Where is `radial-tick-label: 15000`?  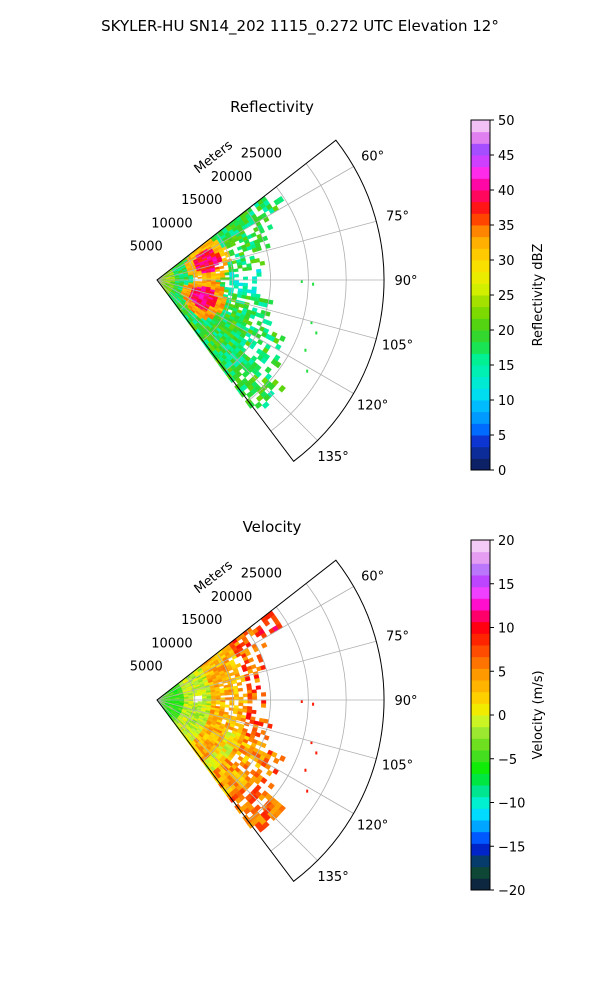
radial-tick-label: 15000 is located at coordinates (201, 620).